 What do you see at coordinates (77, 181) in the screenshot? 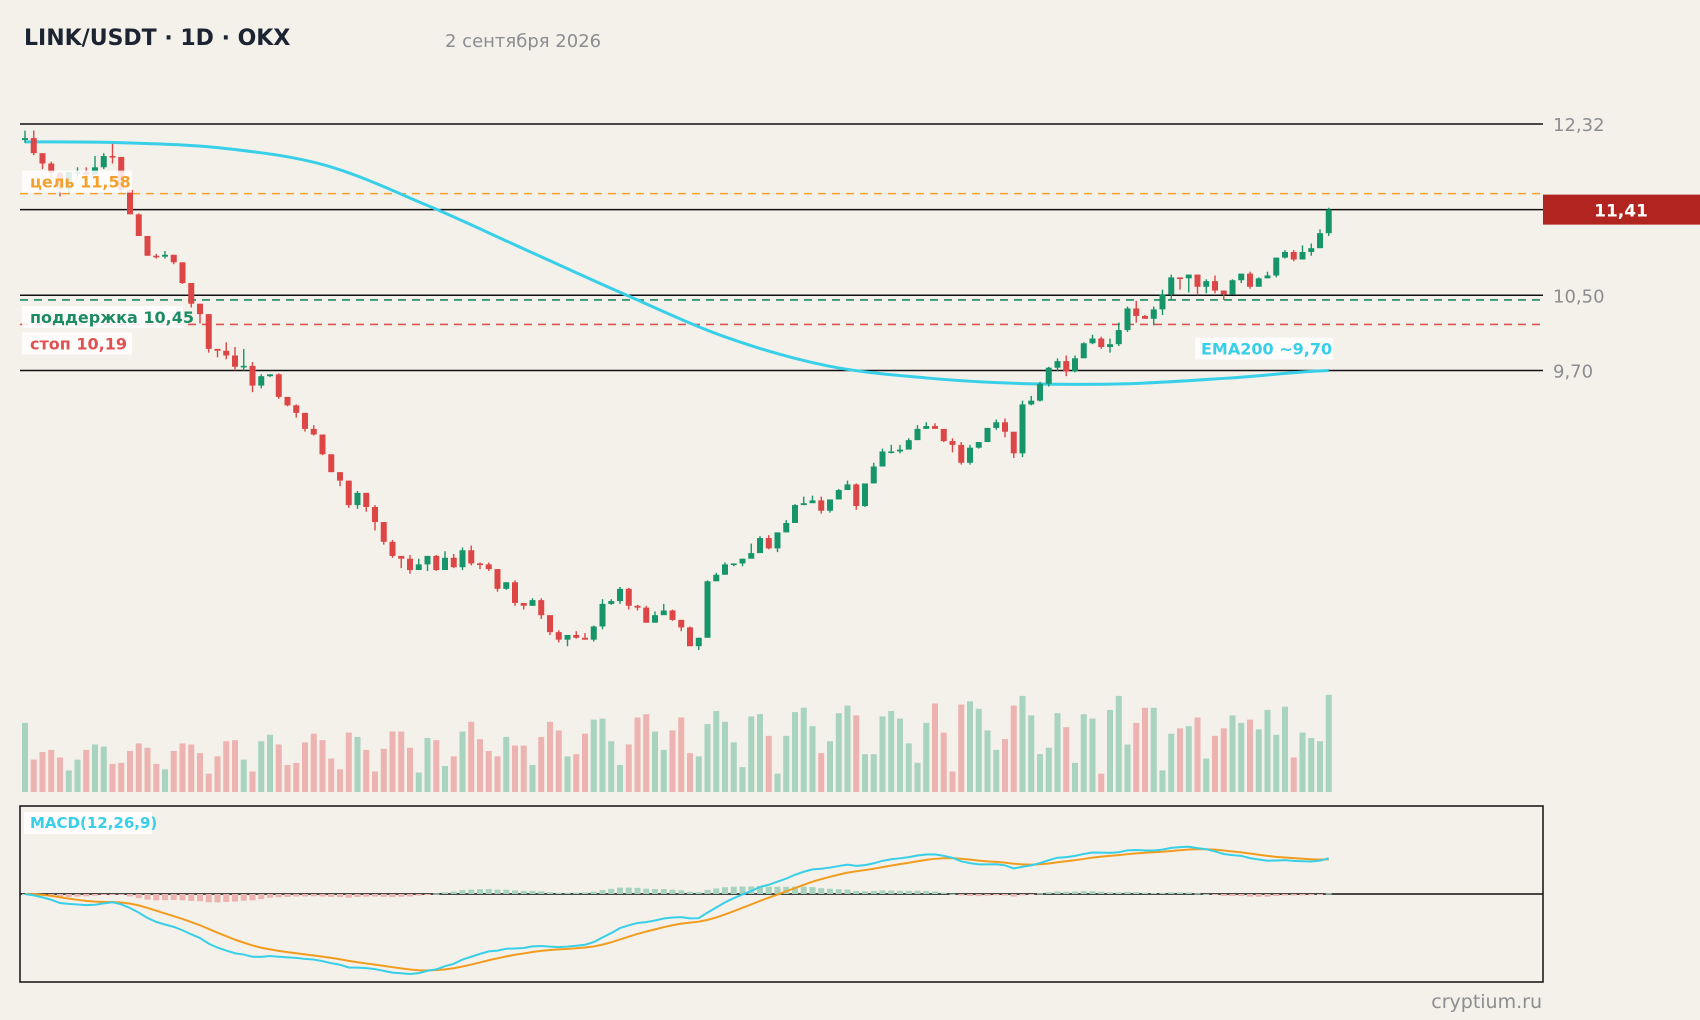
I see `target-label-bg` at bounding box center [77, 181].